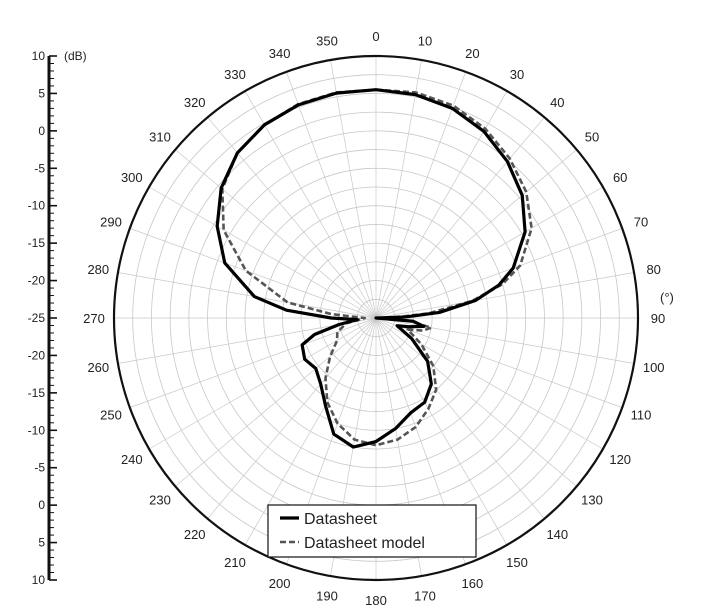 This screenshot has height=609, width=704. Describe the element at coordinates (340, 519) in the screenshot. I see `legend-label-datasheet: Datasheet` at that location.